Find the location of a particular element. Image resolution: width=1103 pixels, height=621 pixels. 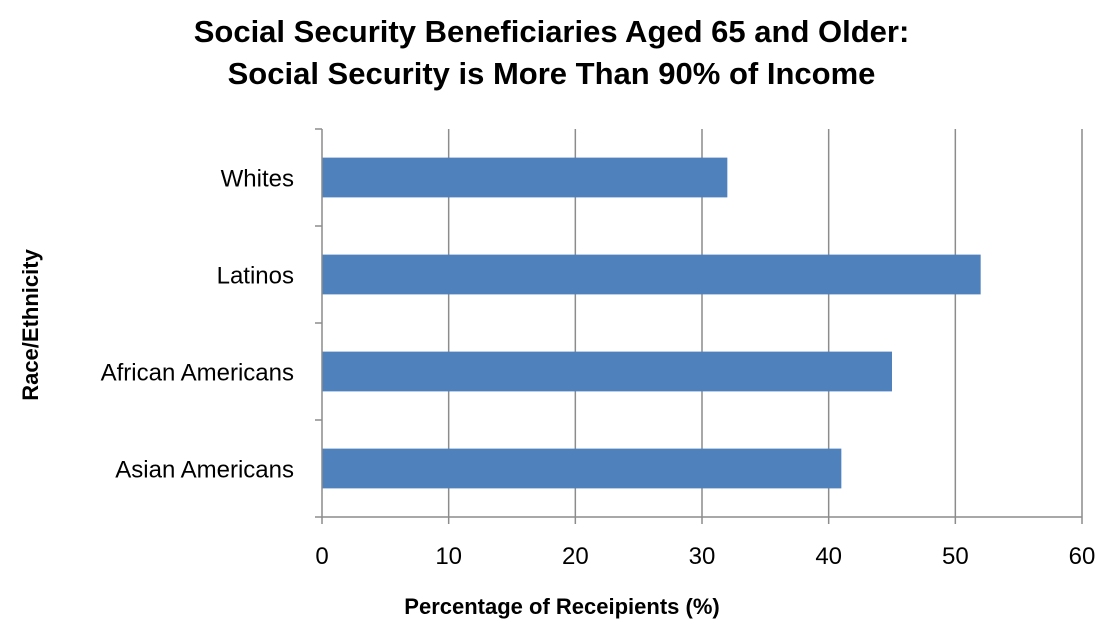

y-tick-label: African Americans is located at coordinates (197, 373).